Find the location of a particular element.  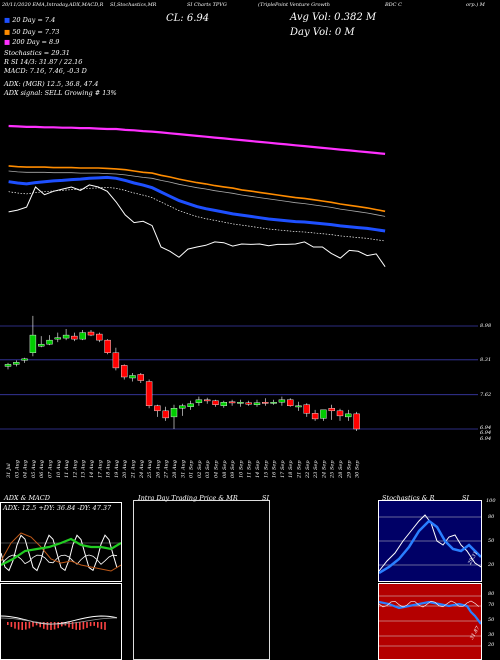

stochastics-value: Stochastics = 29.31 is located at coordinates (37, 53).